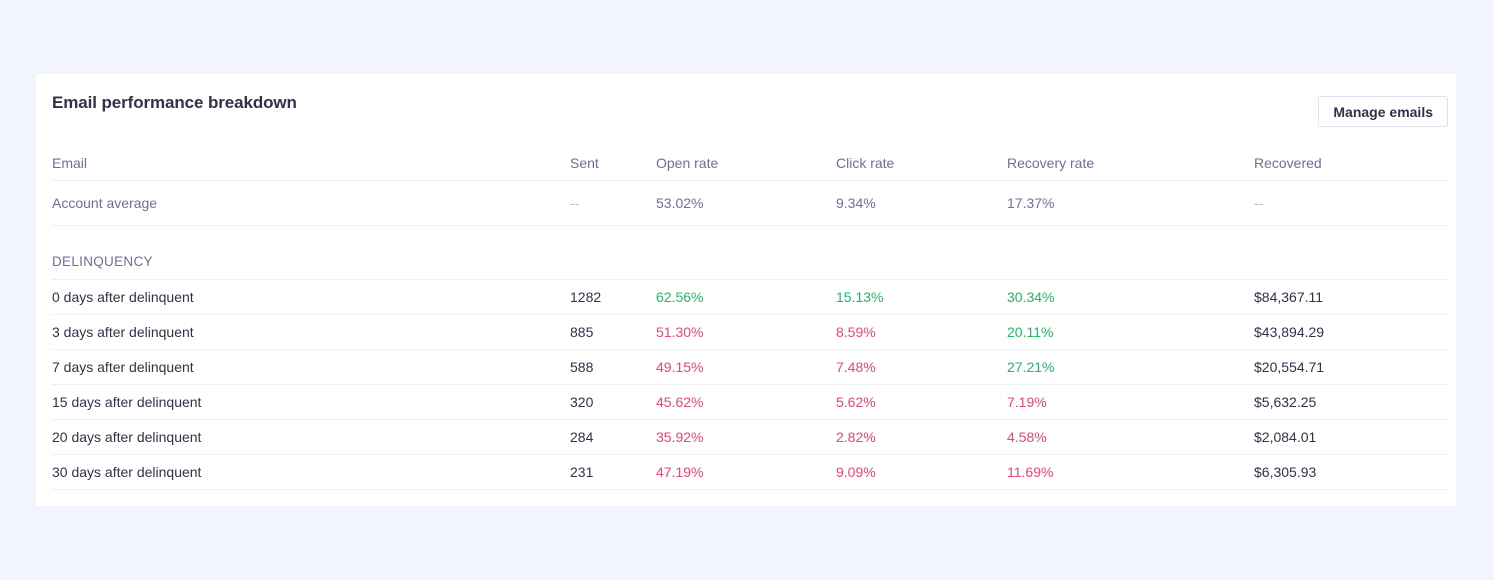 The image size is (1494, 580). I want to click on column-header-recovered: Recovered, so click(1351, 163).